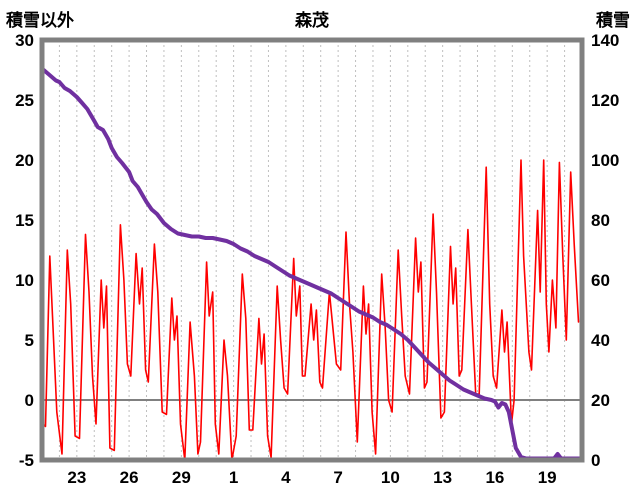 The width and height of the screenshot is (636, 501). Describe the element at coordinates (24, 280) in the screenshot. I see `y-left-tick-label: 10` at that location.